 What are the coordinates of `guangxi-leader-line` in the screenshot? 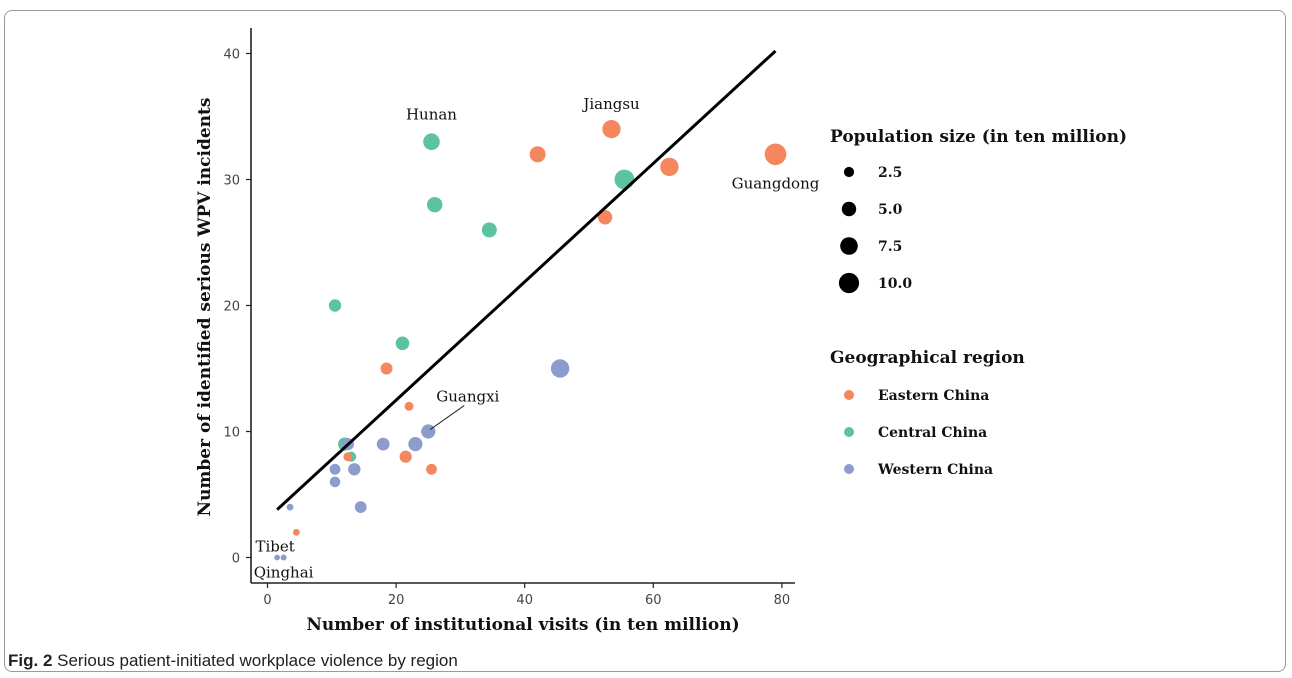 It's located at (447, 417).